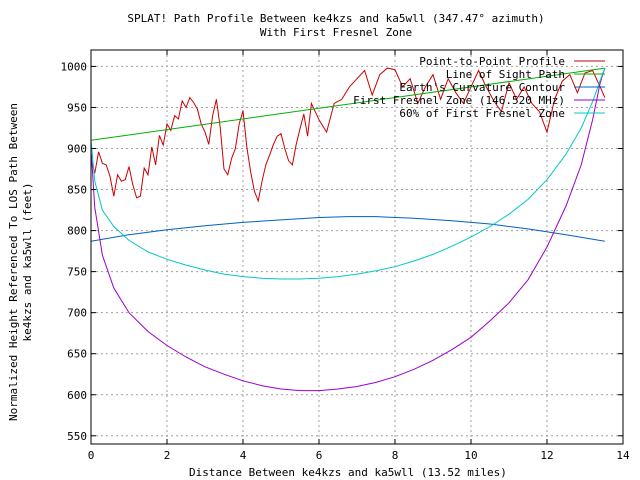  What do you see at coordinates (546, 455) in the screenshot?
I see `x-tick-label: 12` at bounding box center [546, 455].